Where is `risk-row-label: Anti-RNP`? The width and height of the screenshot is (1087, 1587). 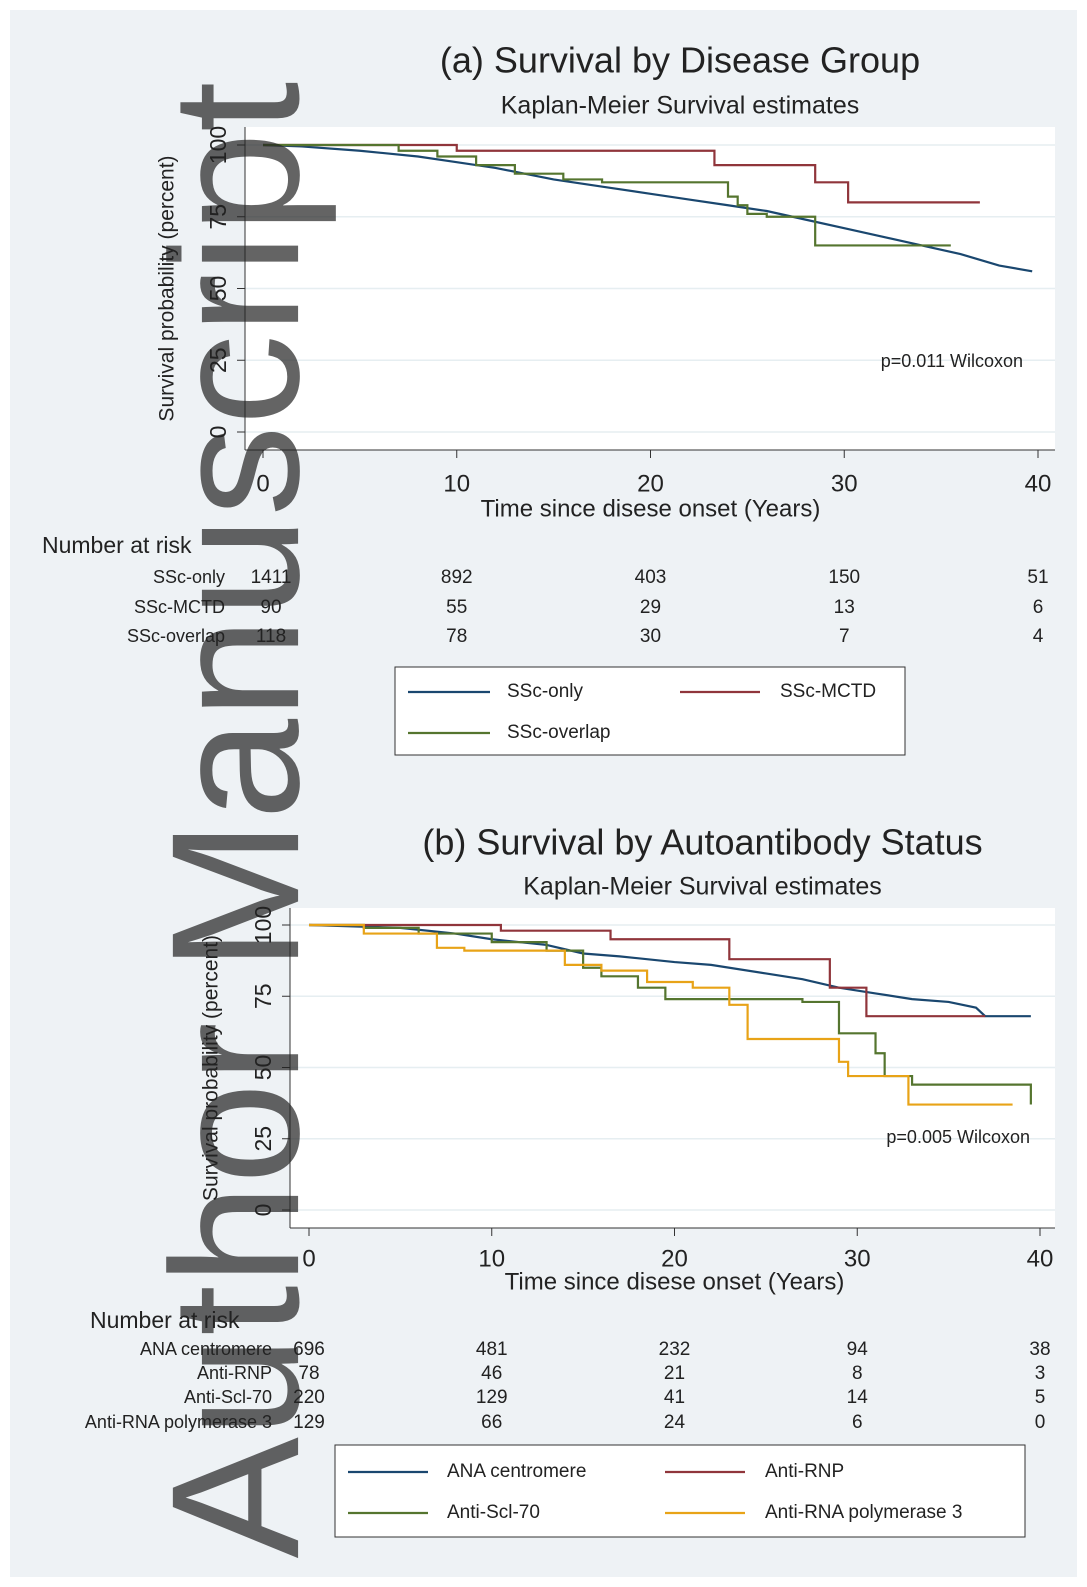
risk-row-label: Anti-RNP is located at coordinates (234, 1373).